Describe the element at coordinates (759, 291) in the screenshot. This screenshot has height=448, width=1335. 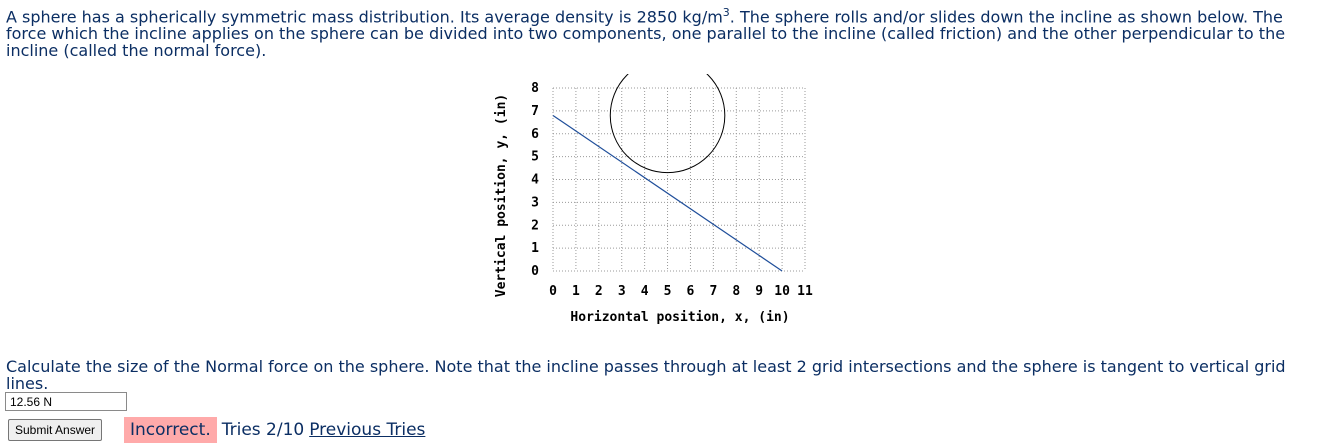
I see `x-tick-label: 9` at that location.